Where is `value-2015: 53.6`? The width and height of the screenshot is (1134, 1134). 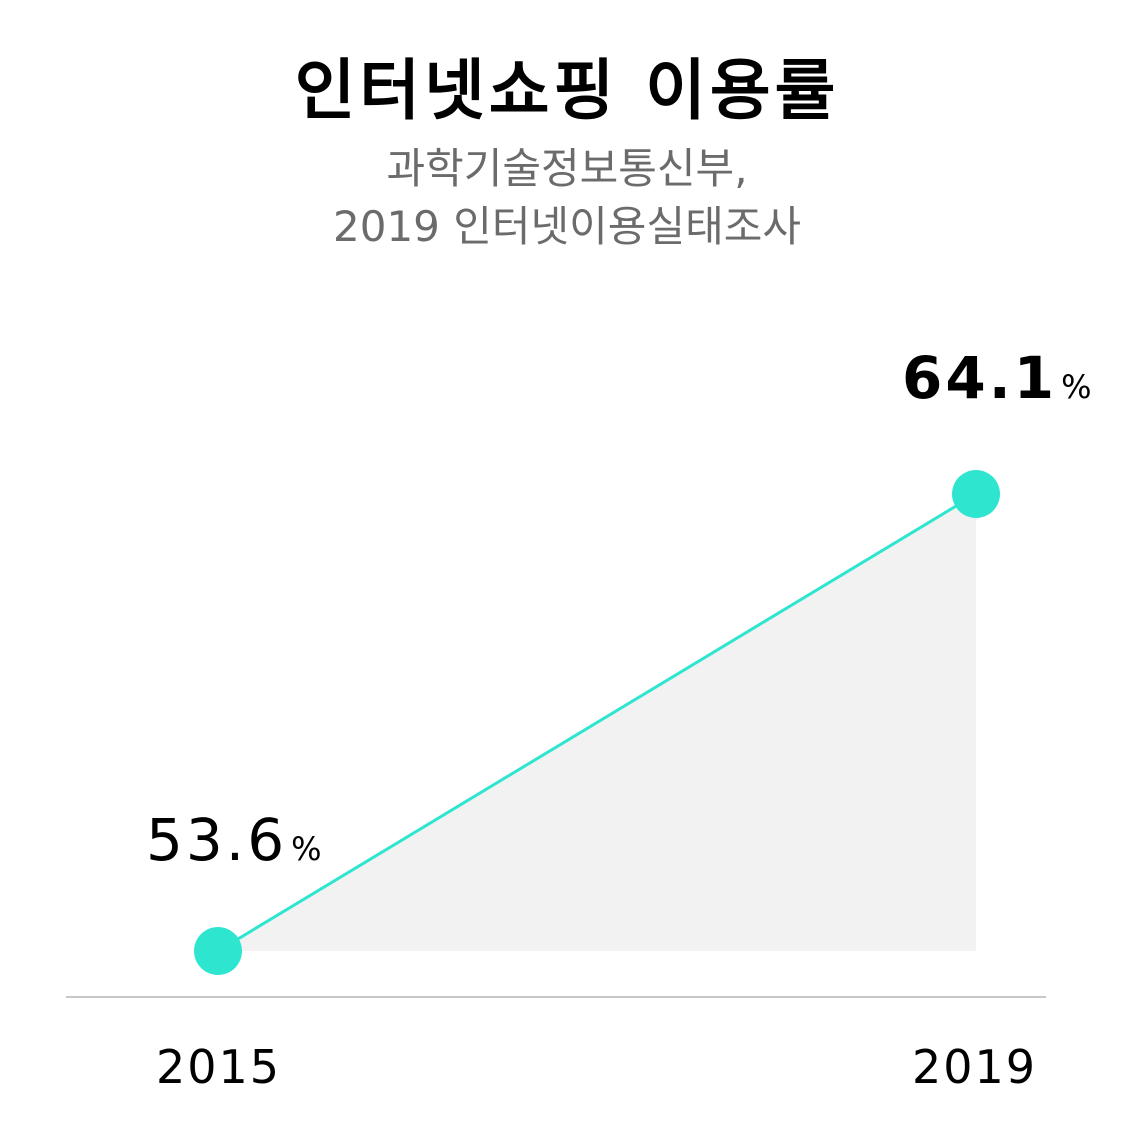
value-2015: 53.6 is located at coordinates (217, 840).